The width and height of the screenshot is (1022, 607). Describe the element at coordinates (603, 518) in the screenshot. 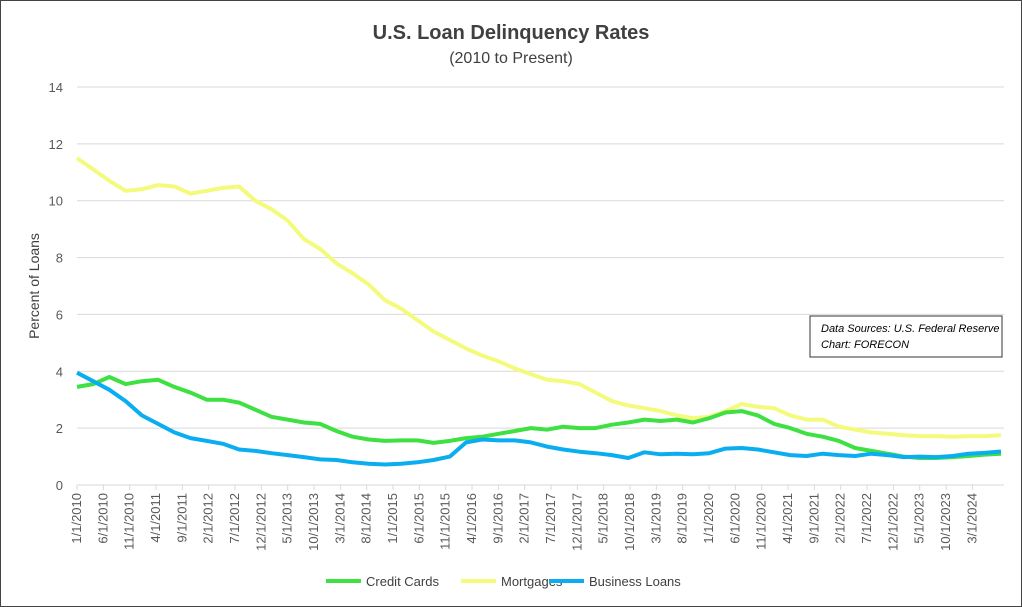

I see `x-tick-label: 5/1/2018` at that location.